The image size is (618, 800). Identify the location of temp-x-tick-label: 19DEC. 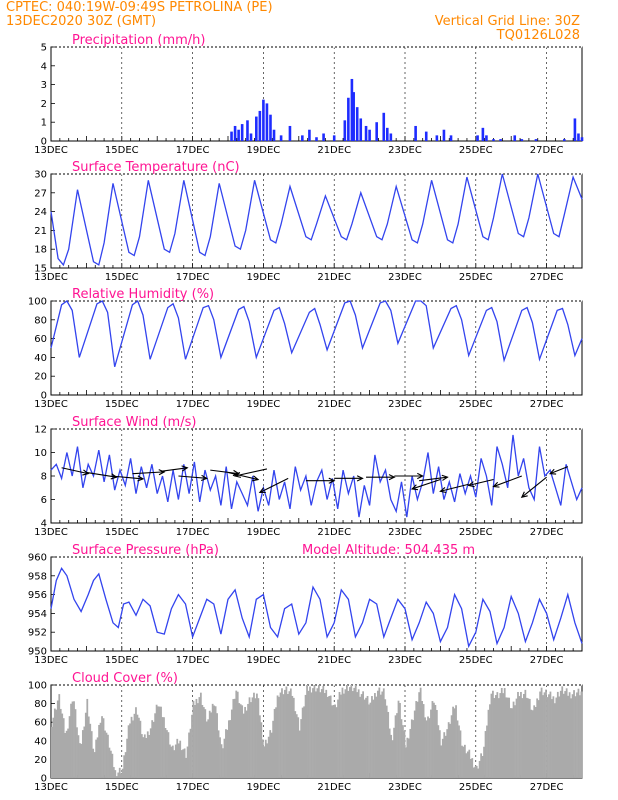
(264, 277).